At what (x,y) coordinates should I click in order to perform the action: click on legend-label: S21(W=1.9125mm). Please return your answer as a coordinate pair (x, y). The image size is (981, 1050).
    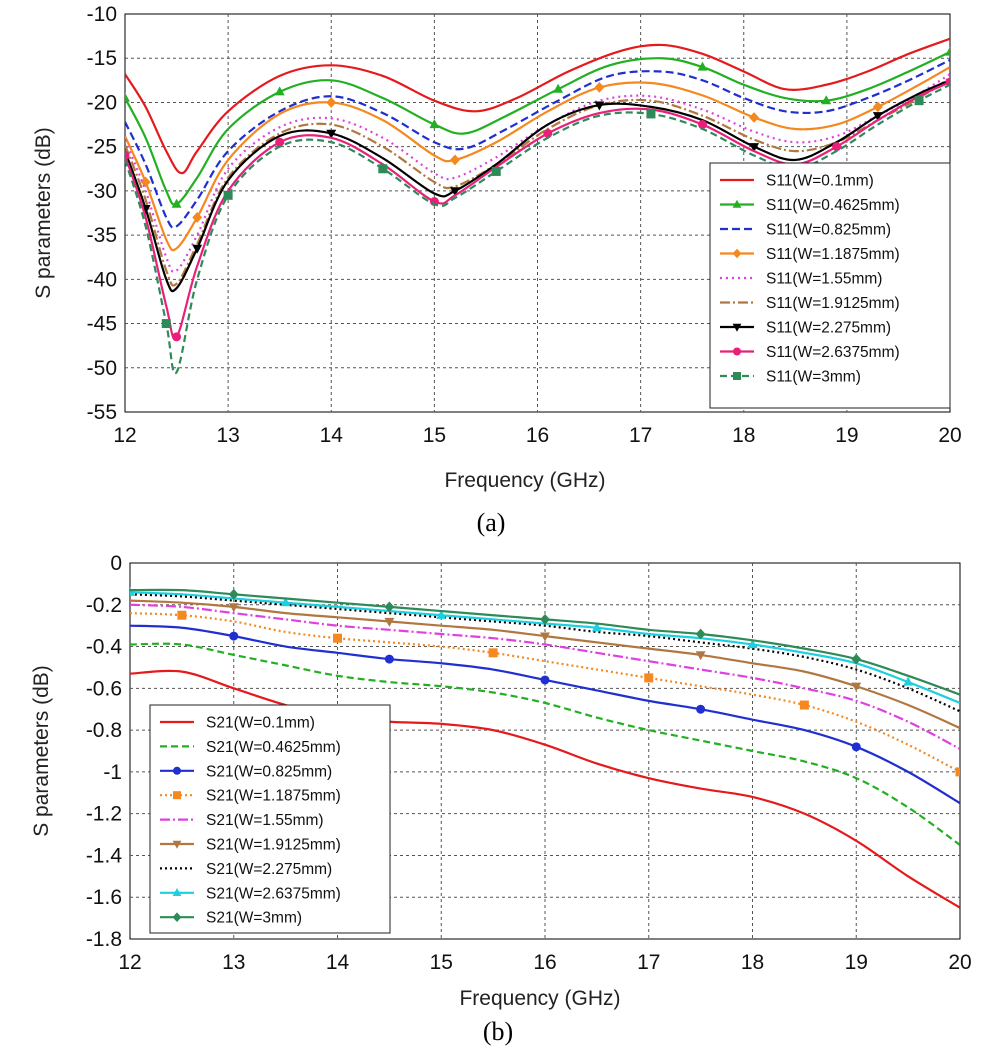
    Looking at the image, I should click on (273, 845).